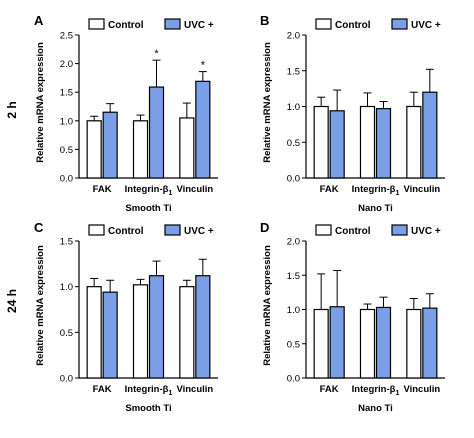 The image size is (474, 438). I want to click on figure-caption, so click(244, 432).